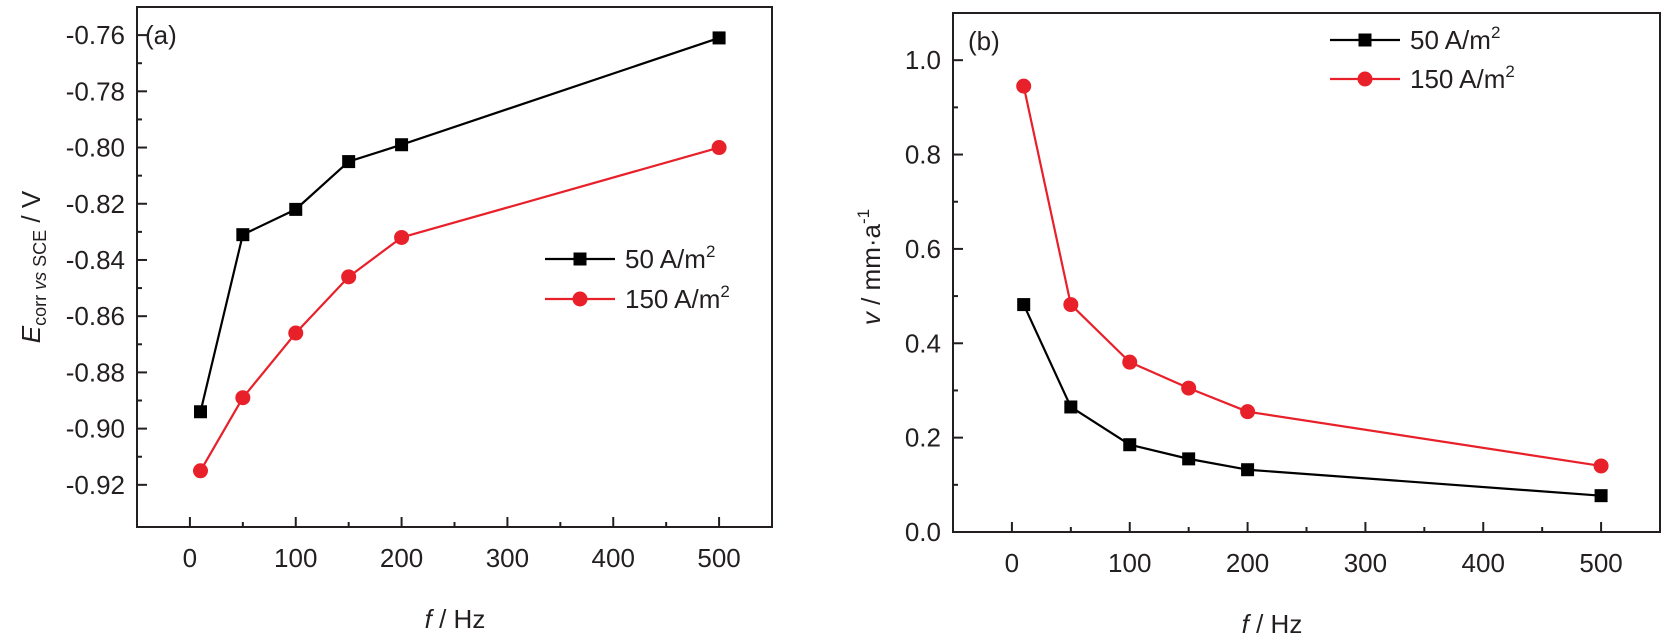 Image resolution: width=1667 pixels, height=644 pixels. What do you see at coordinates (923, 532) in the screenshot?
I see `y-tick-label: 0.0` at bounding box center [923, 532].